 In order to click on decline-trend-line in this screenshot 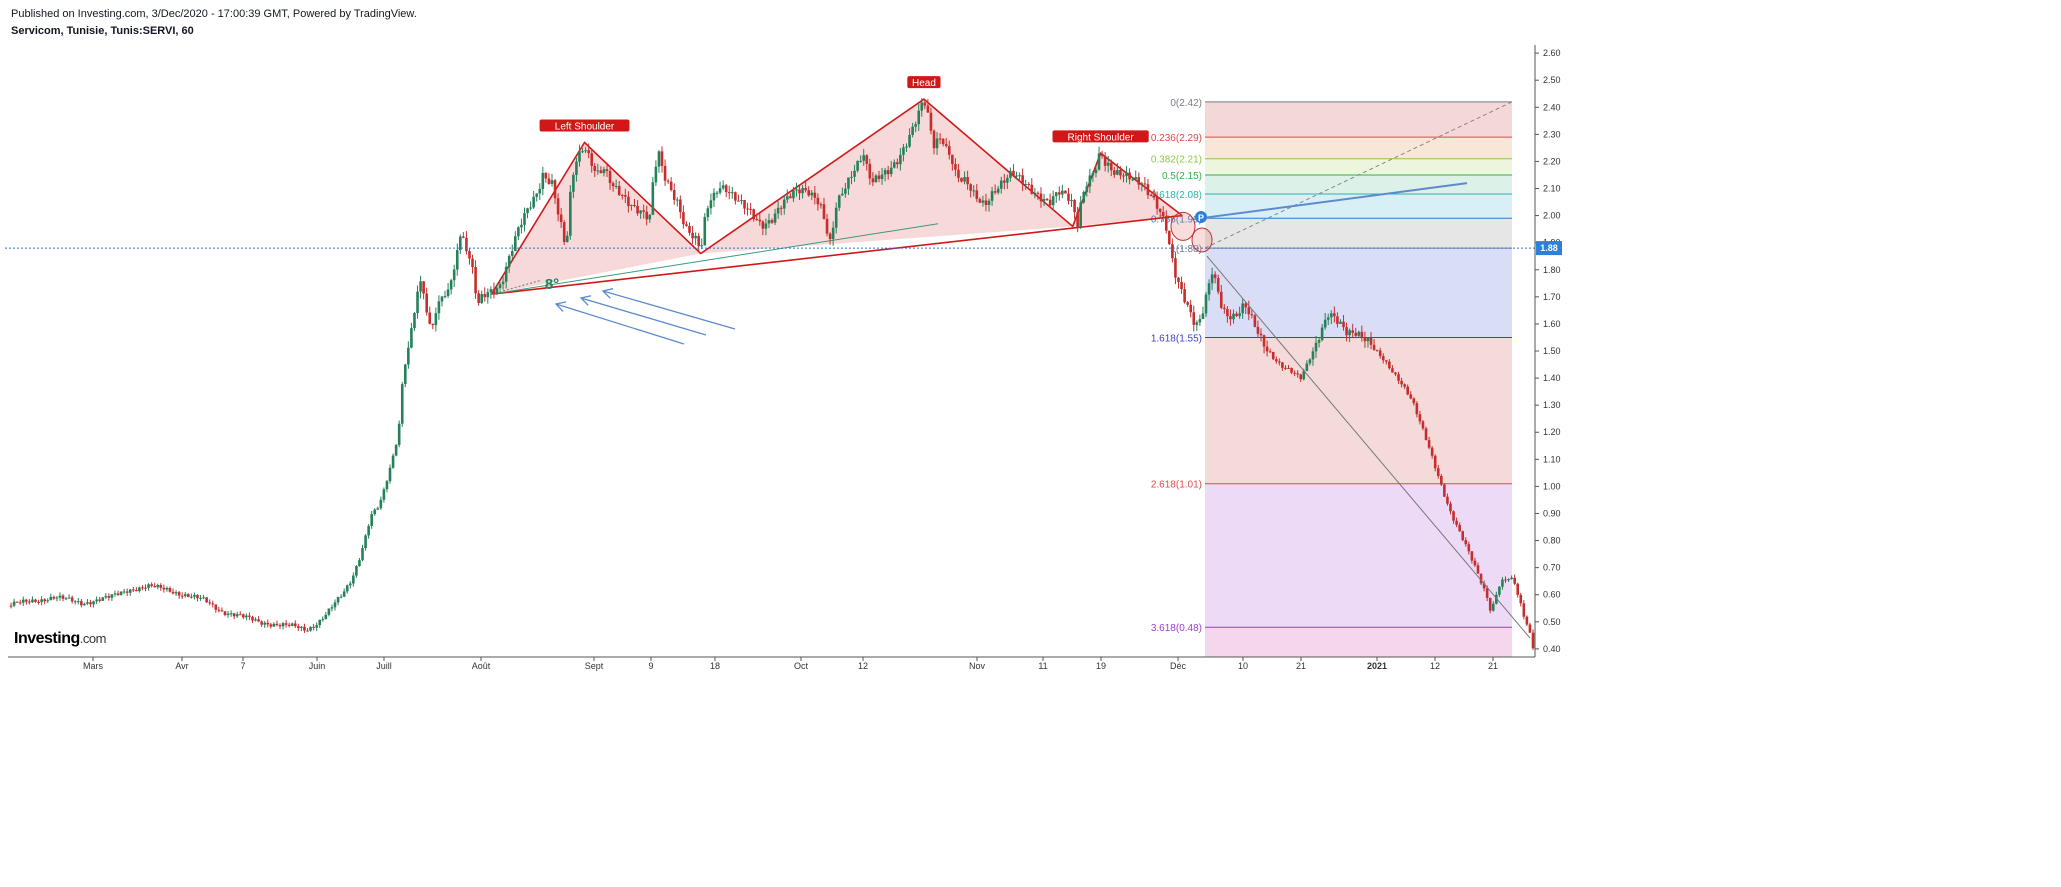, I will do `click(1368, 447)`.